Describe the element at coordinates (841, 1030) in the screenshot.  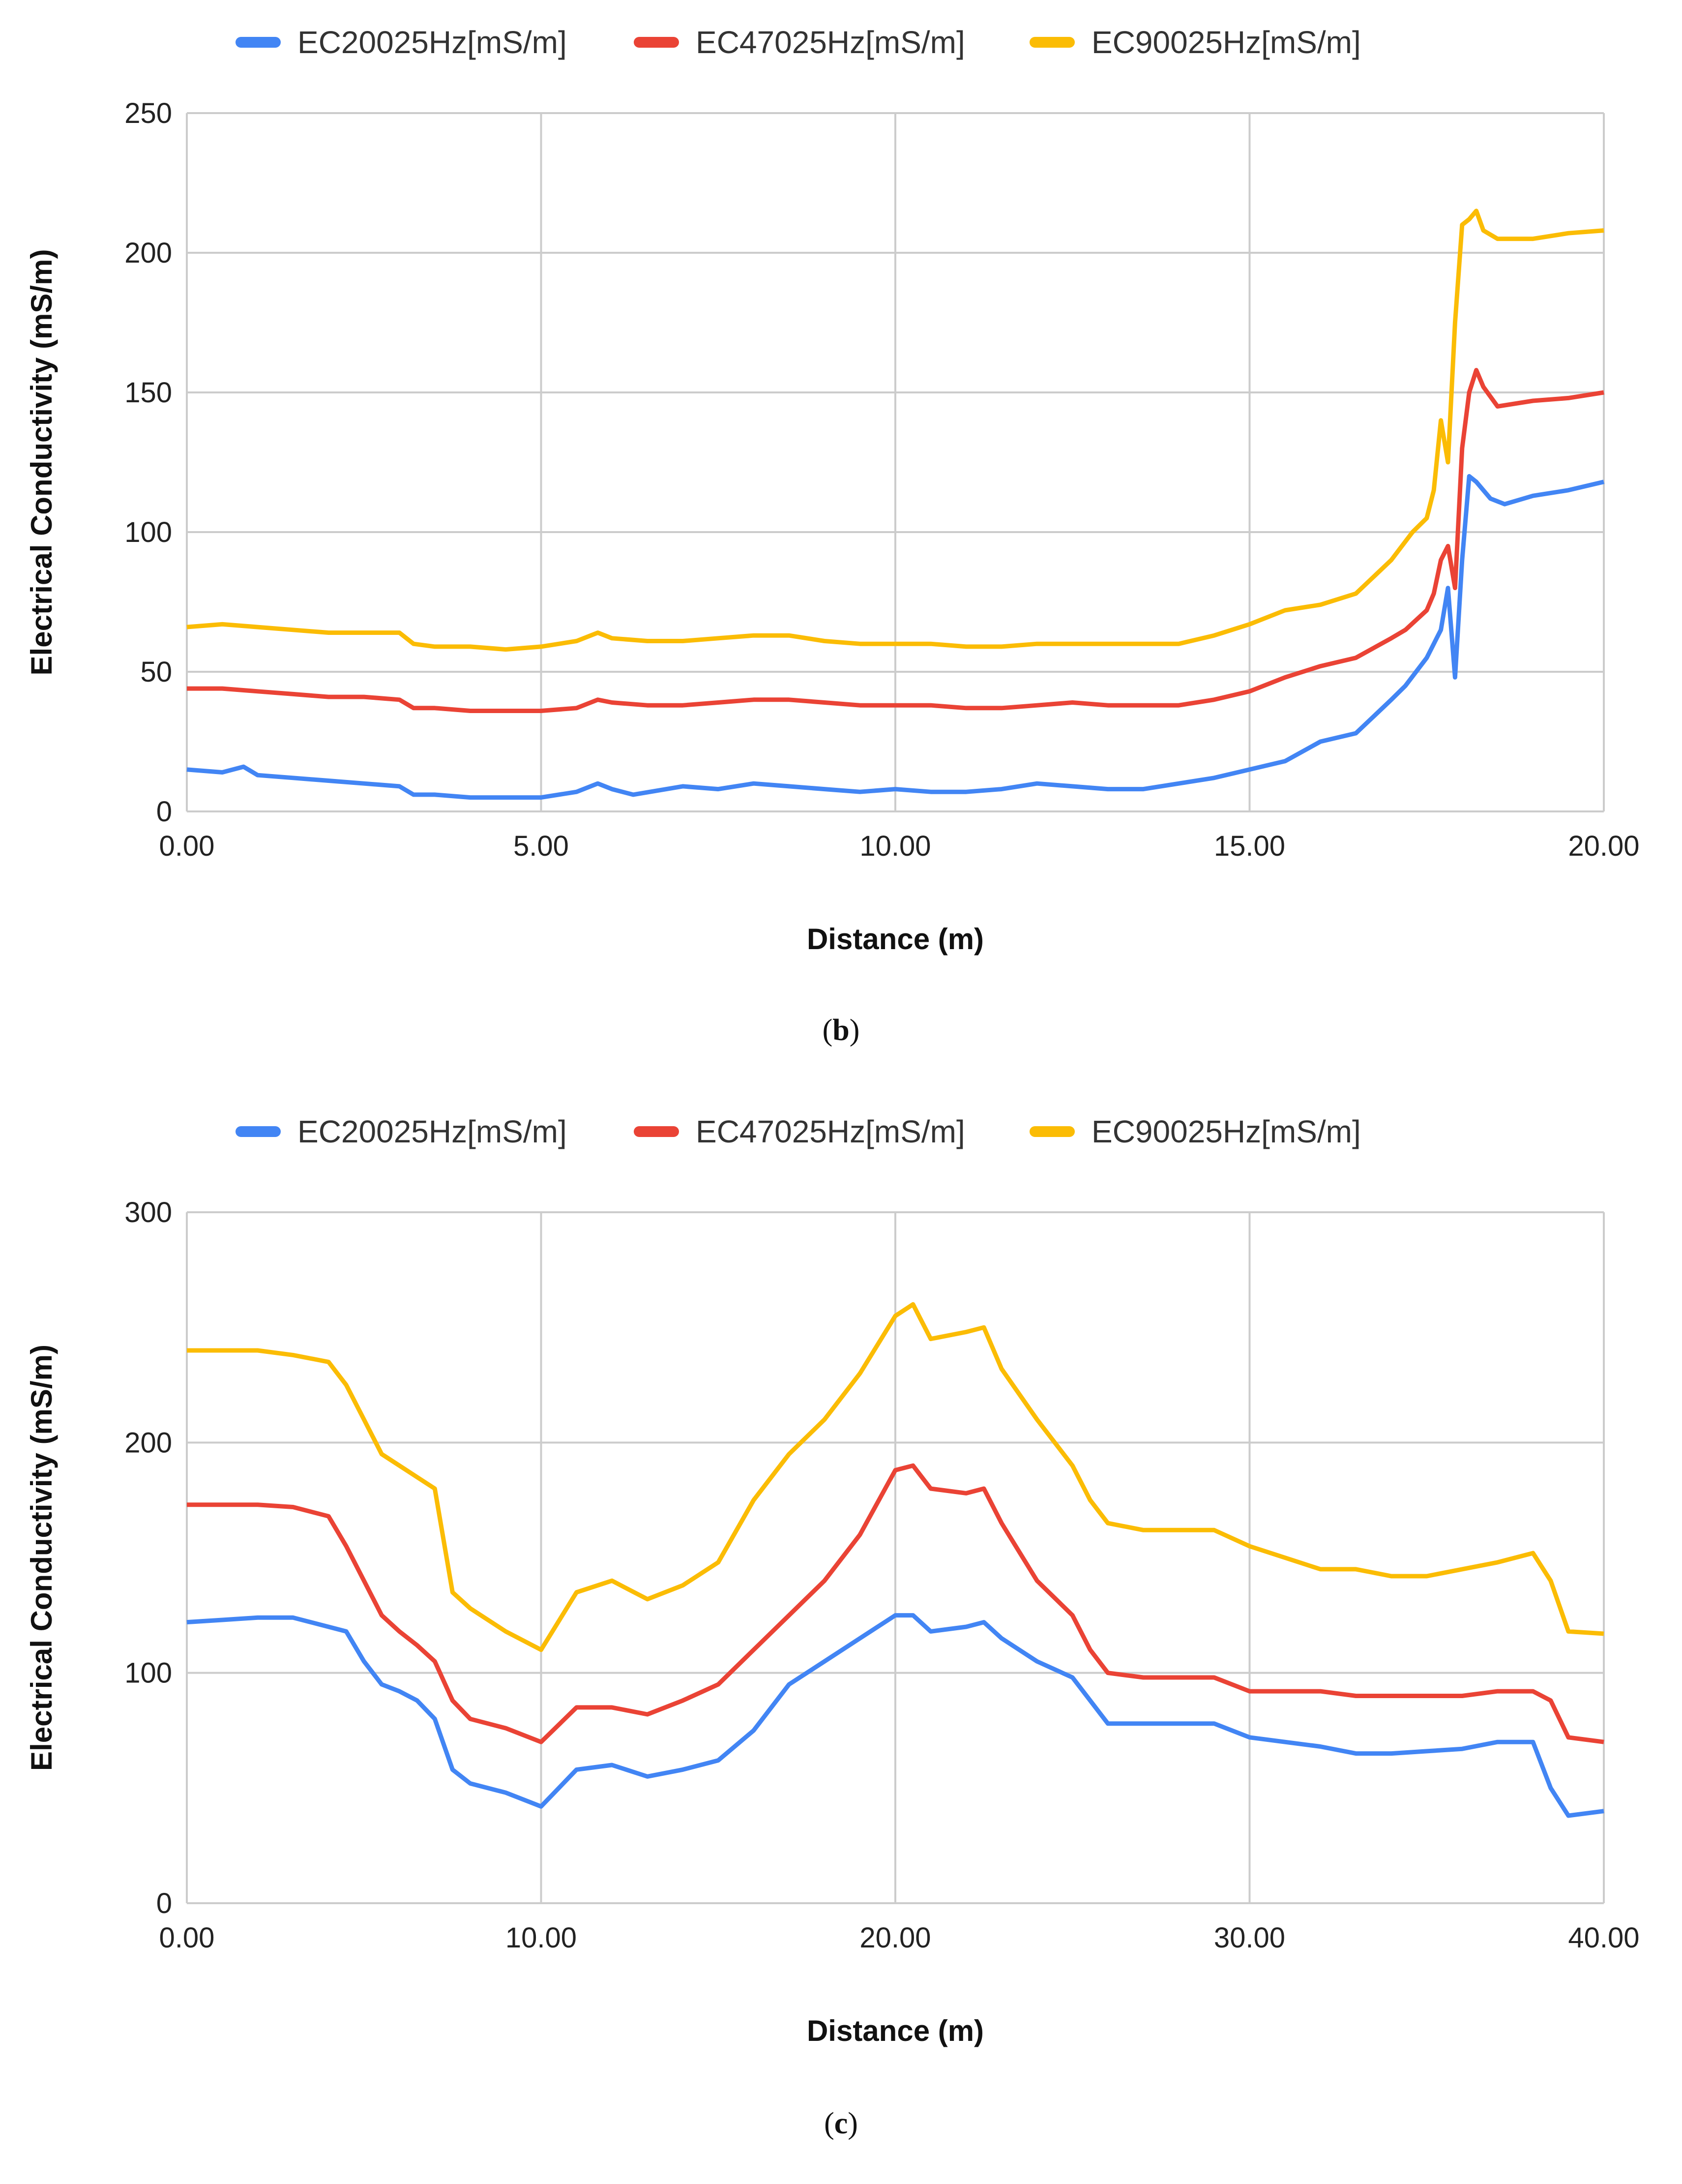
I see `caption-b: (b)` at that location.